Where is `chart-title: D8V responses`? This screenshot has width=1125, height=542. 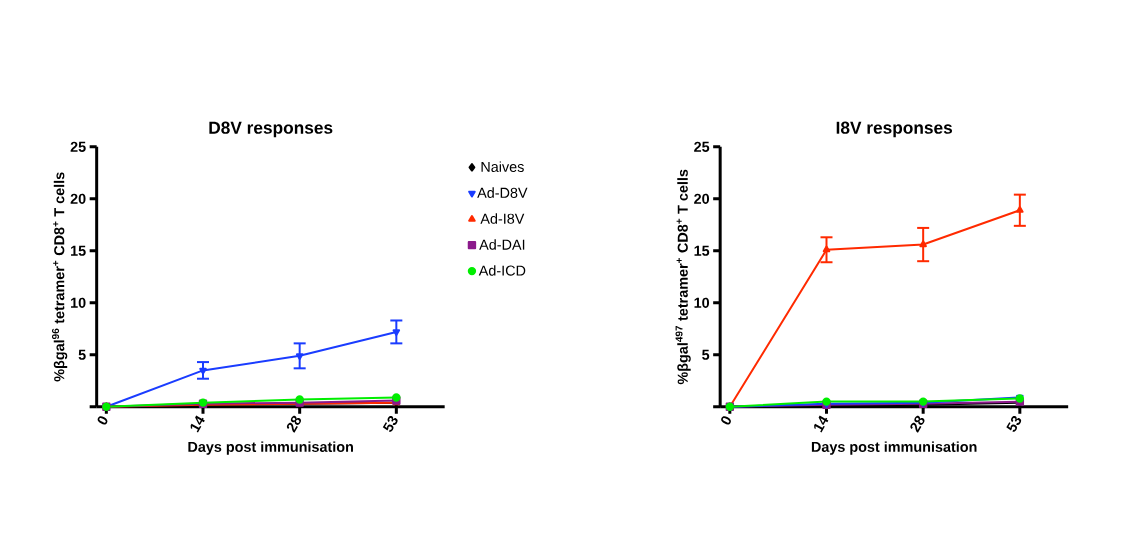 chart-title: D8V responses is located at coordinates (271, 129).